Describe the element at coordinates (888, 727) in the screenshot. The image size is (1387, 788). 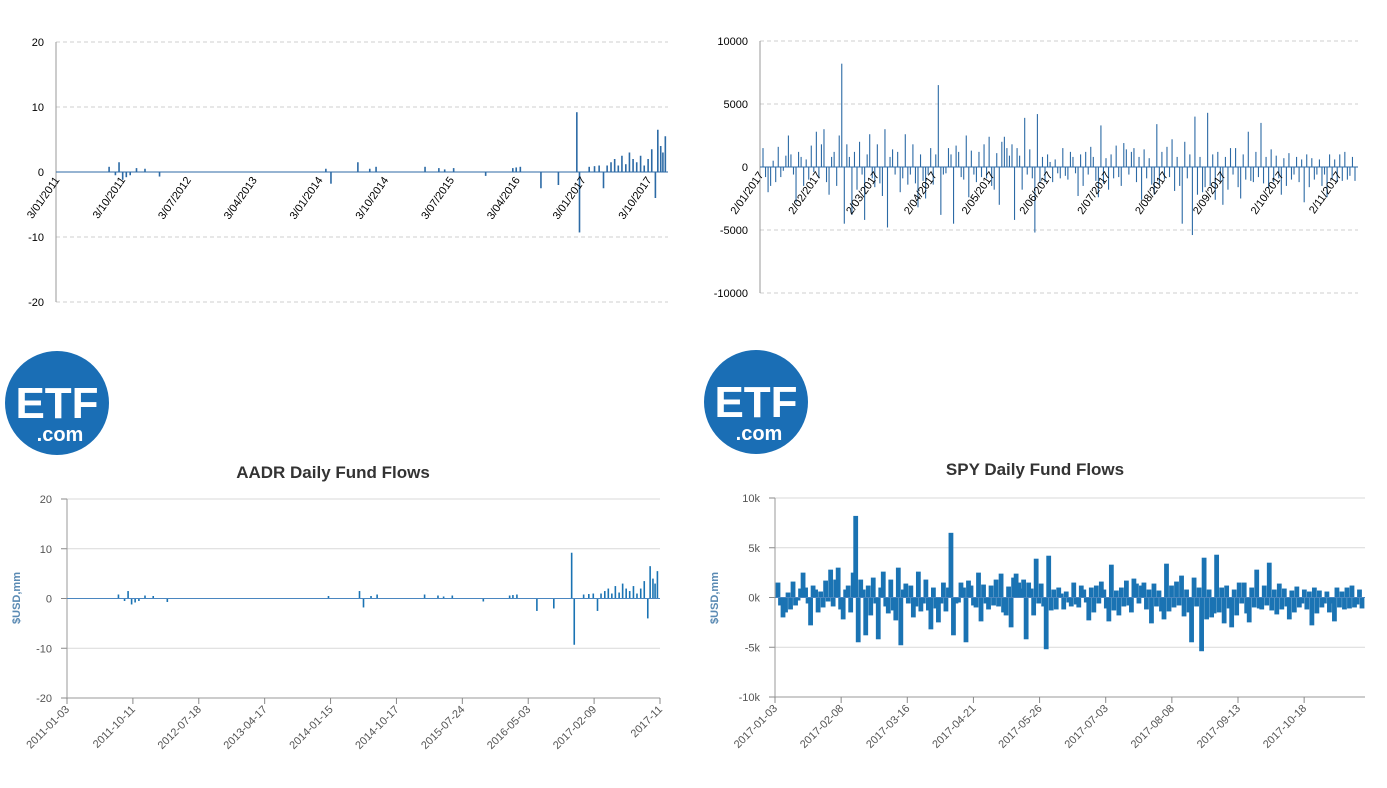
I see `x-tick-label: 2017-03-16` at that location.